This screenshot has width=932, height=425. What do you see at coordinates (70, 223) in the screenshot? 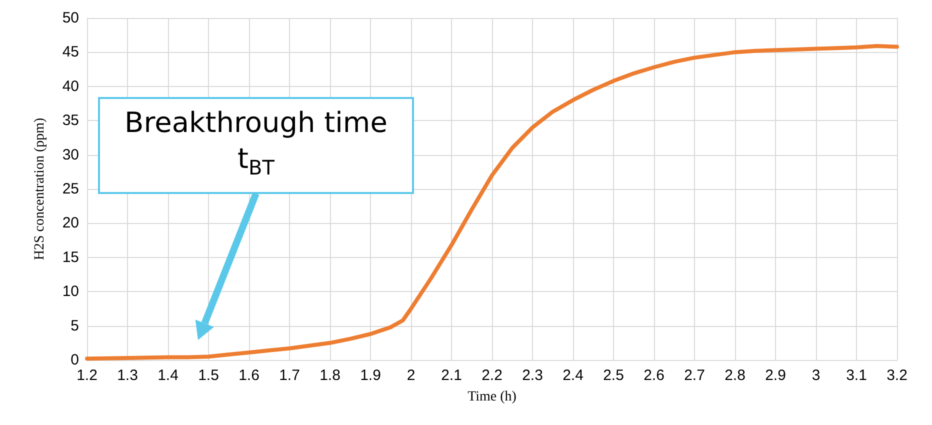
I see `y-tick-label: 20` at bounding box center [70, 223].